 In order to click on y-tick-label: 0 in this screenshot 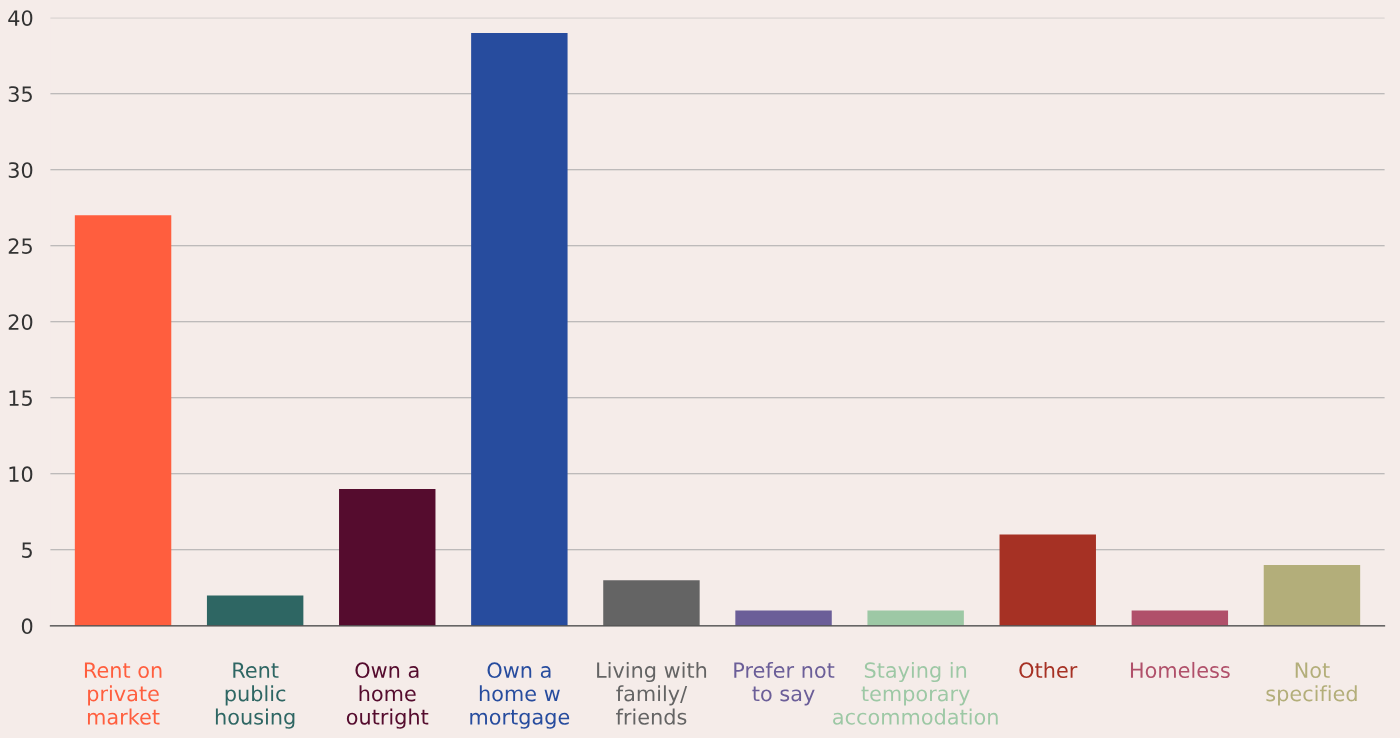, I will do `click(27, 626)`.